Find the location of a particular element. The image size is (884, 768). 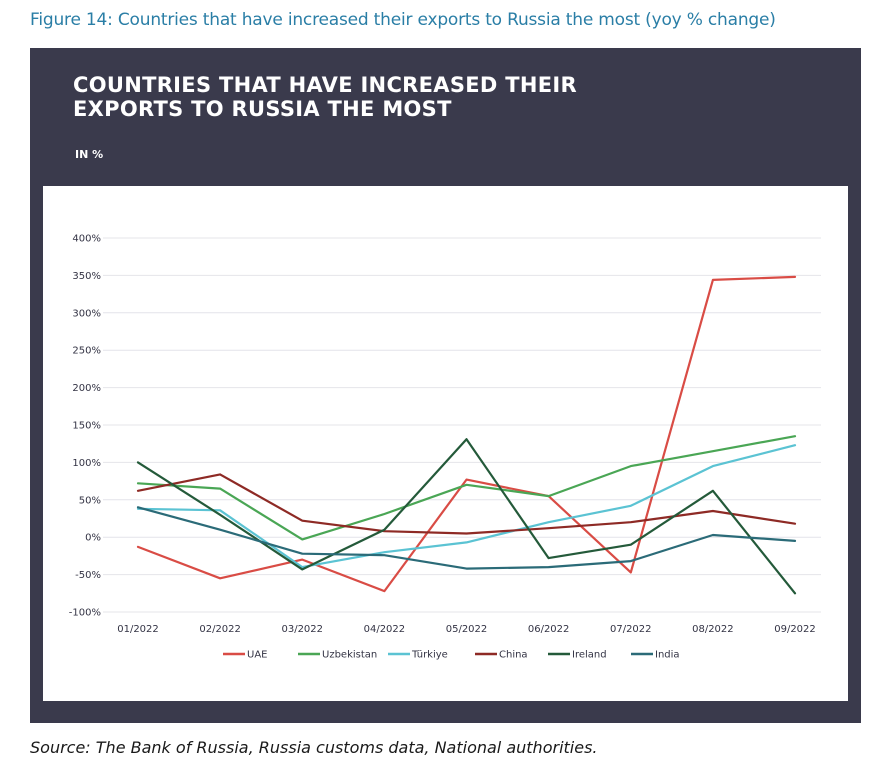

y-tick-label: 300% is located at coordinates (86, 313).